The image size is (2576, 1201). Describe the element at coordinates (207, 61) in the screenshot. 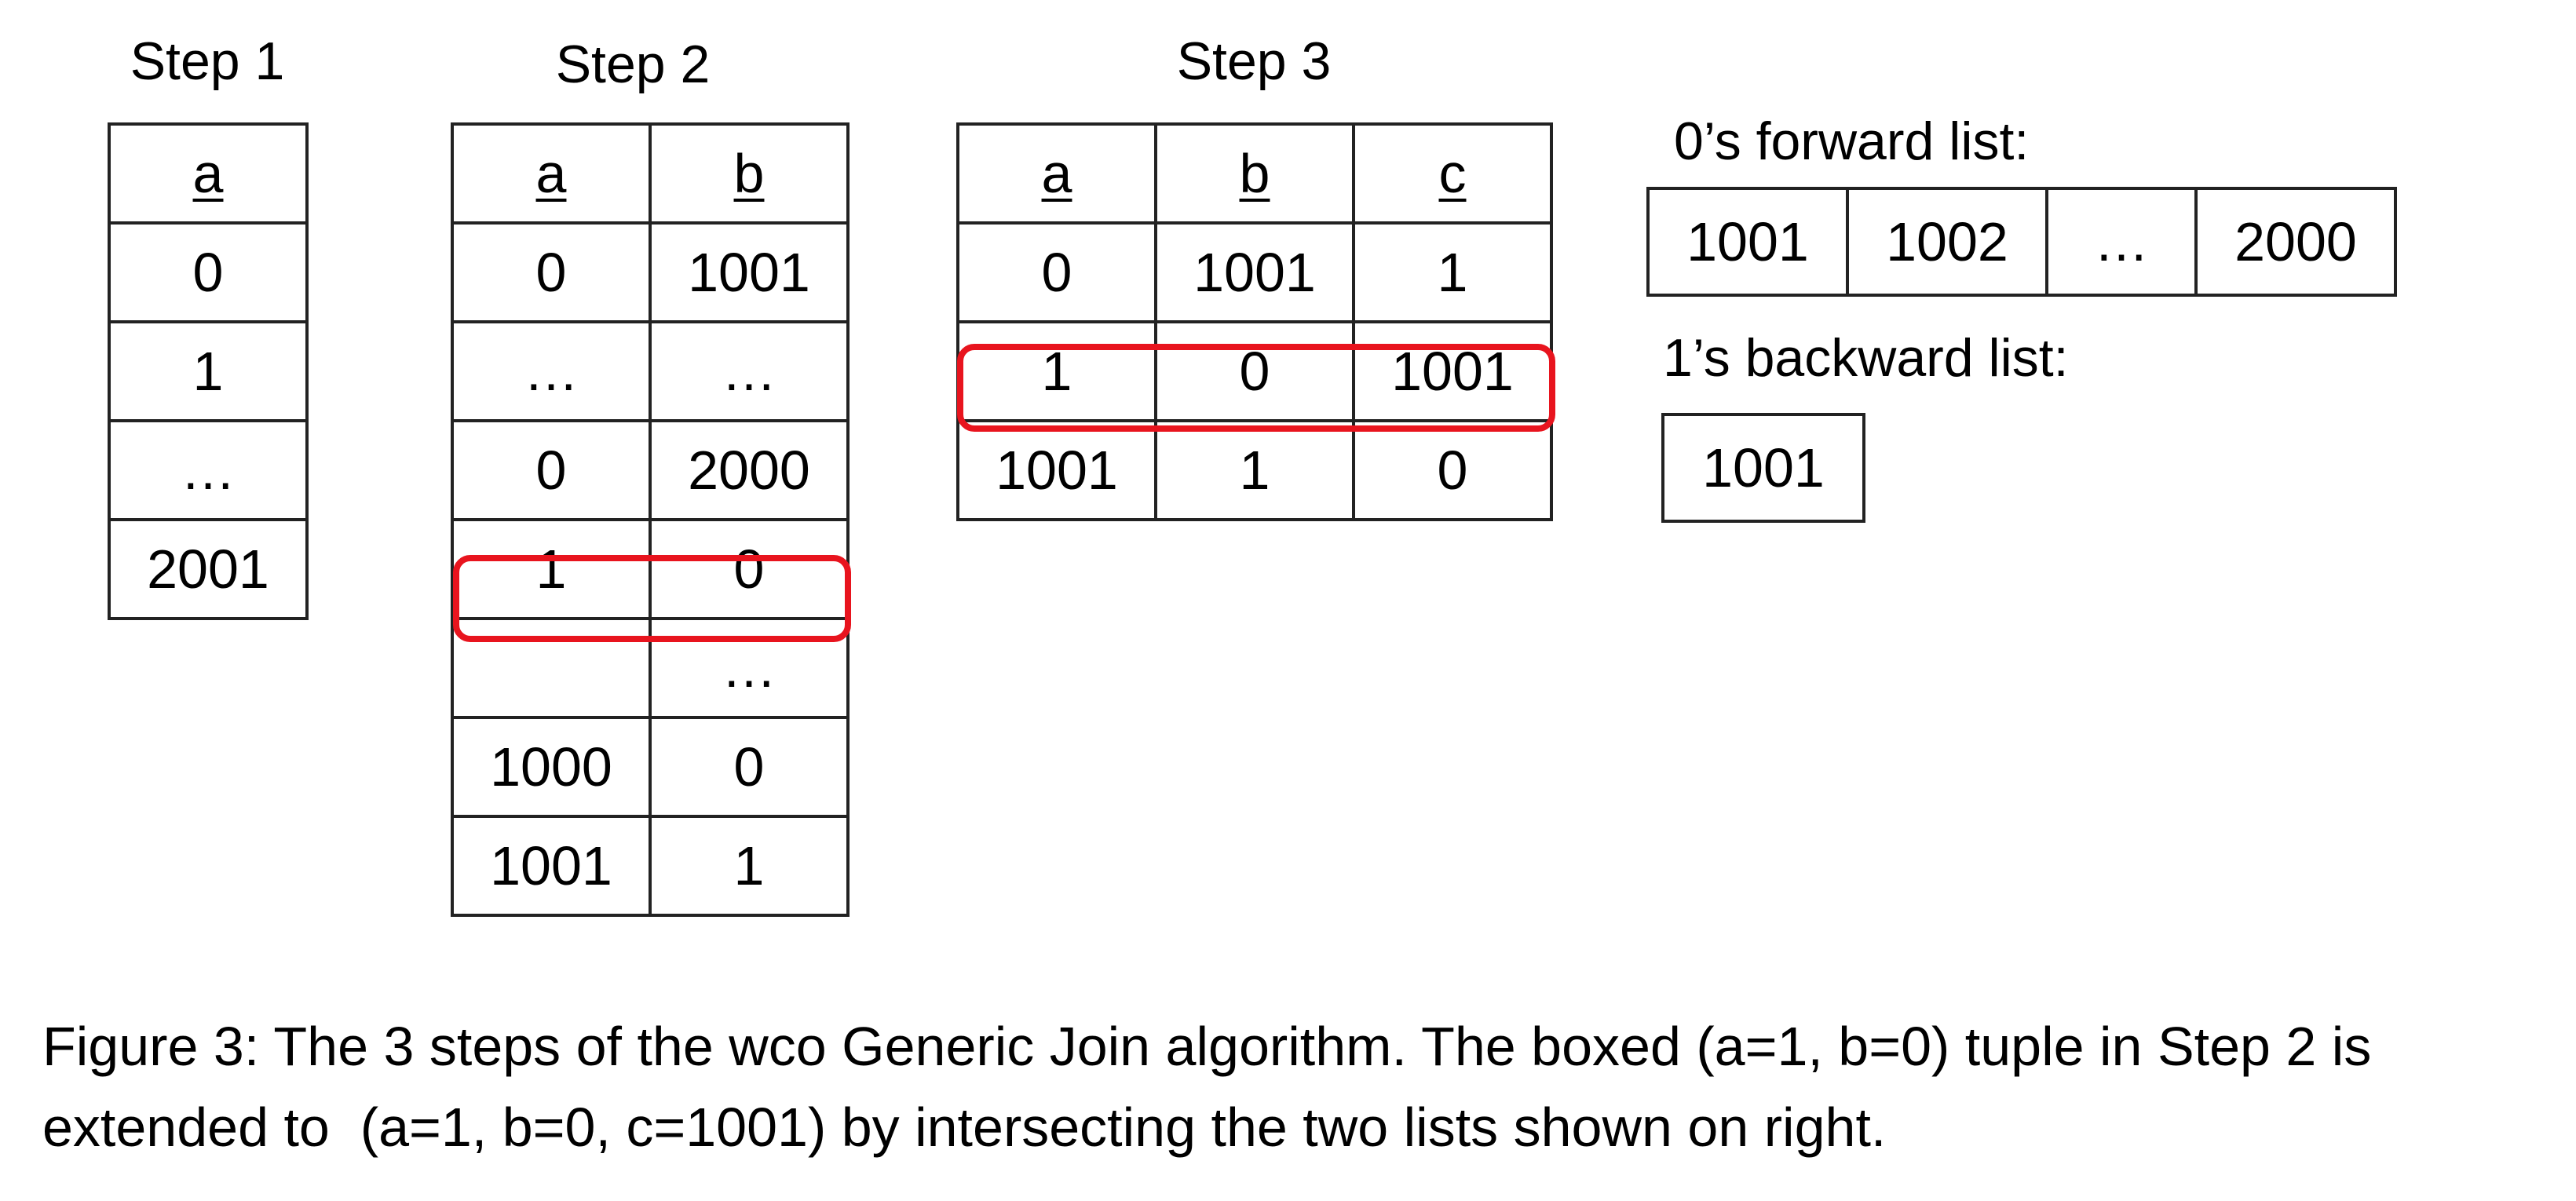

I see `step1-title: Step 1` at that location.